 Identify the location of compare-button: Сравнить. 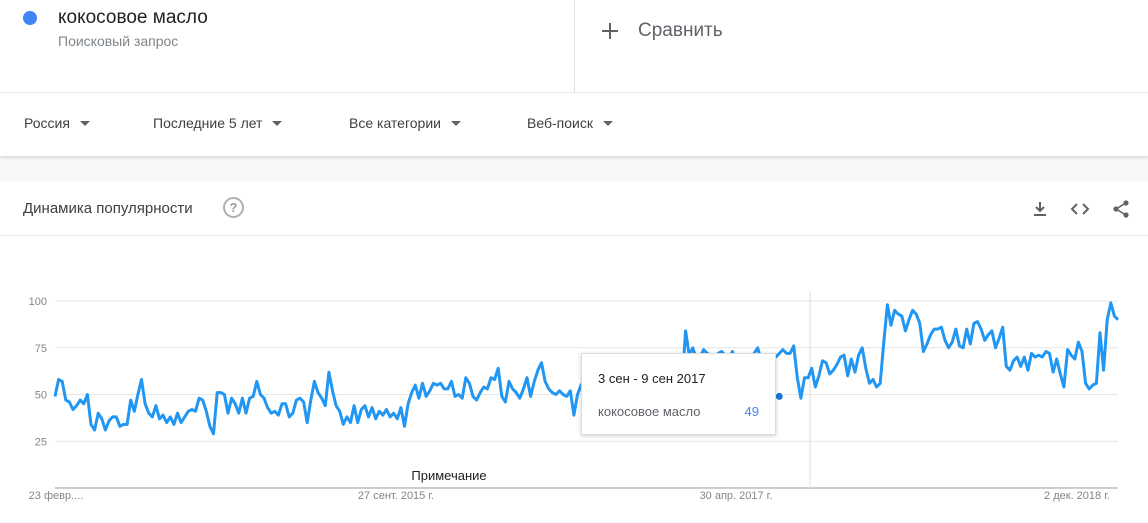
(661, 31).